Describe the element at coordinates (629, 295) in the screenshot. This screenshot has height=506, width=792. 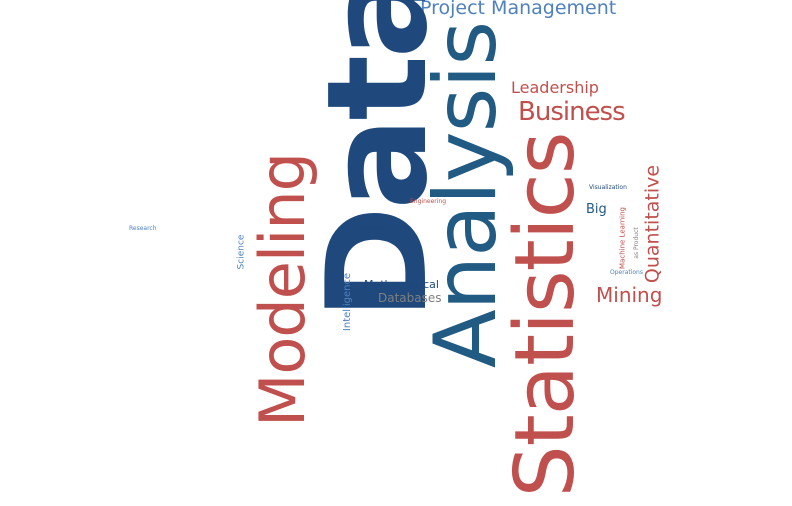
I see `word-mining: Mining` at that location.